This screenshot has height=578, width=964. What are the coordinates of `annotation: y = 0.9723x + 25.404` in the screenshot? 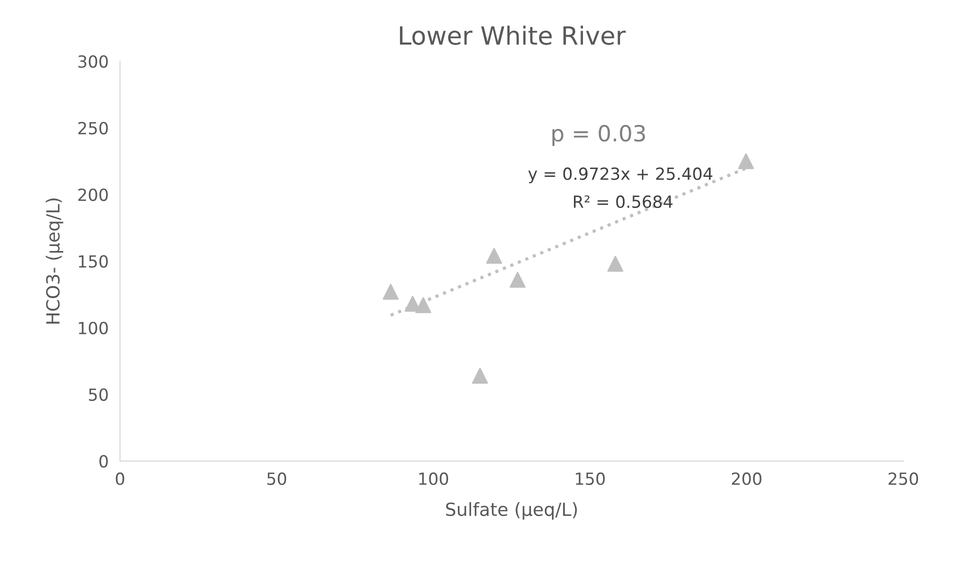 It's located at (620, 175).